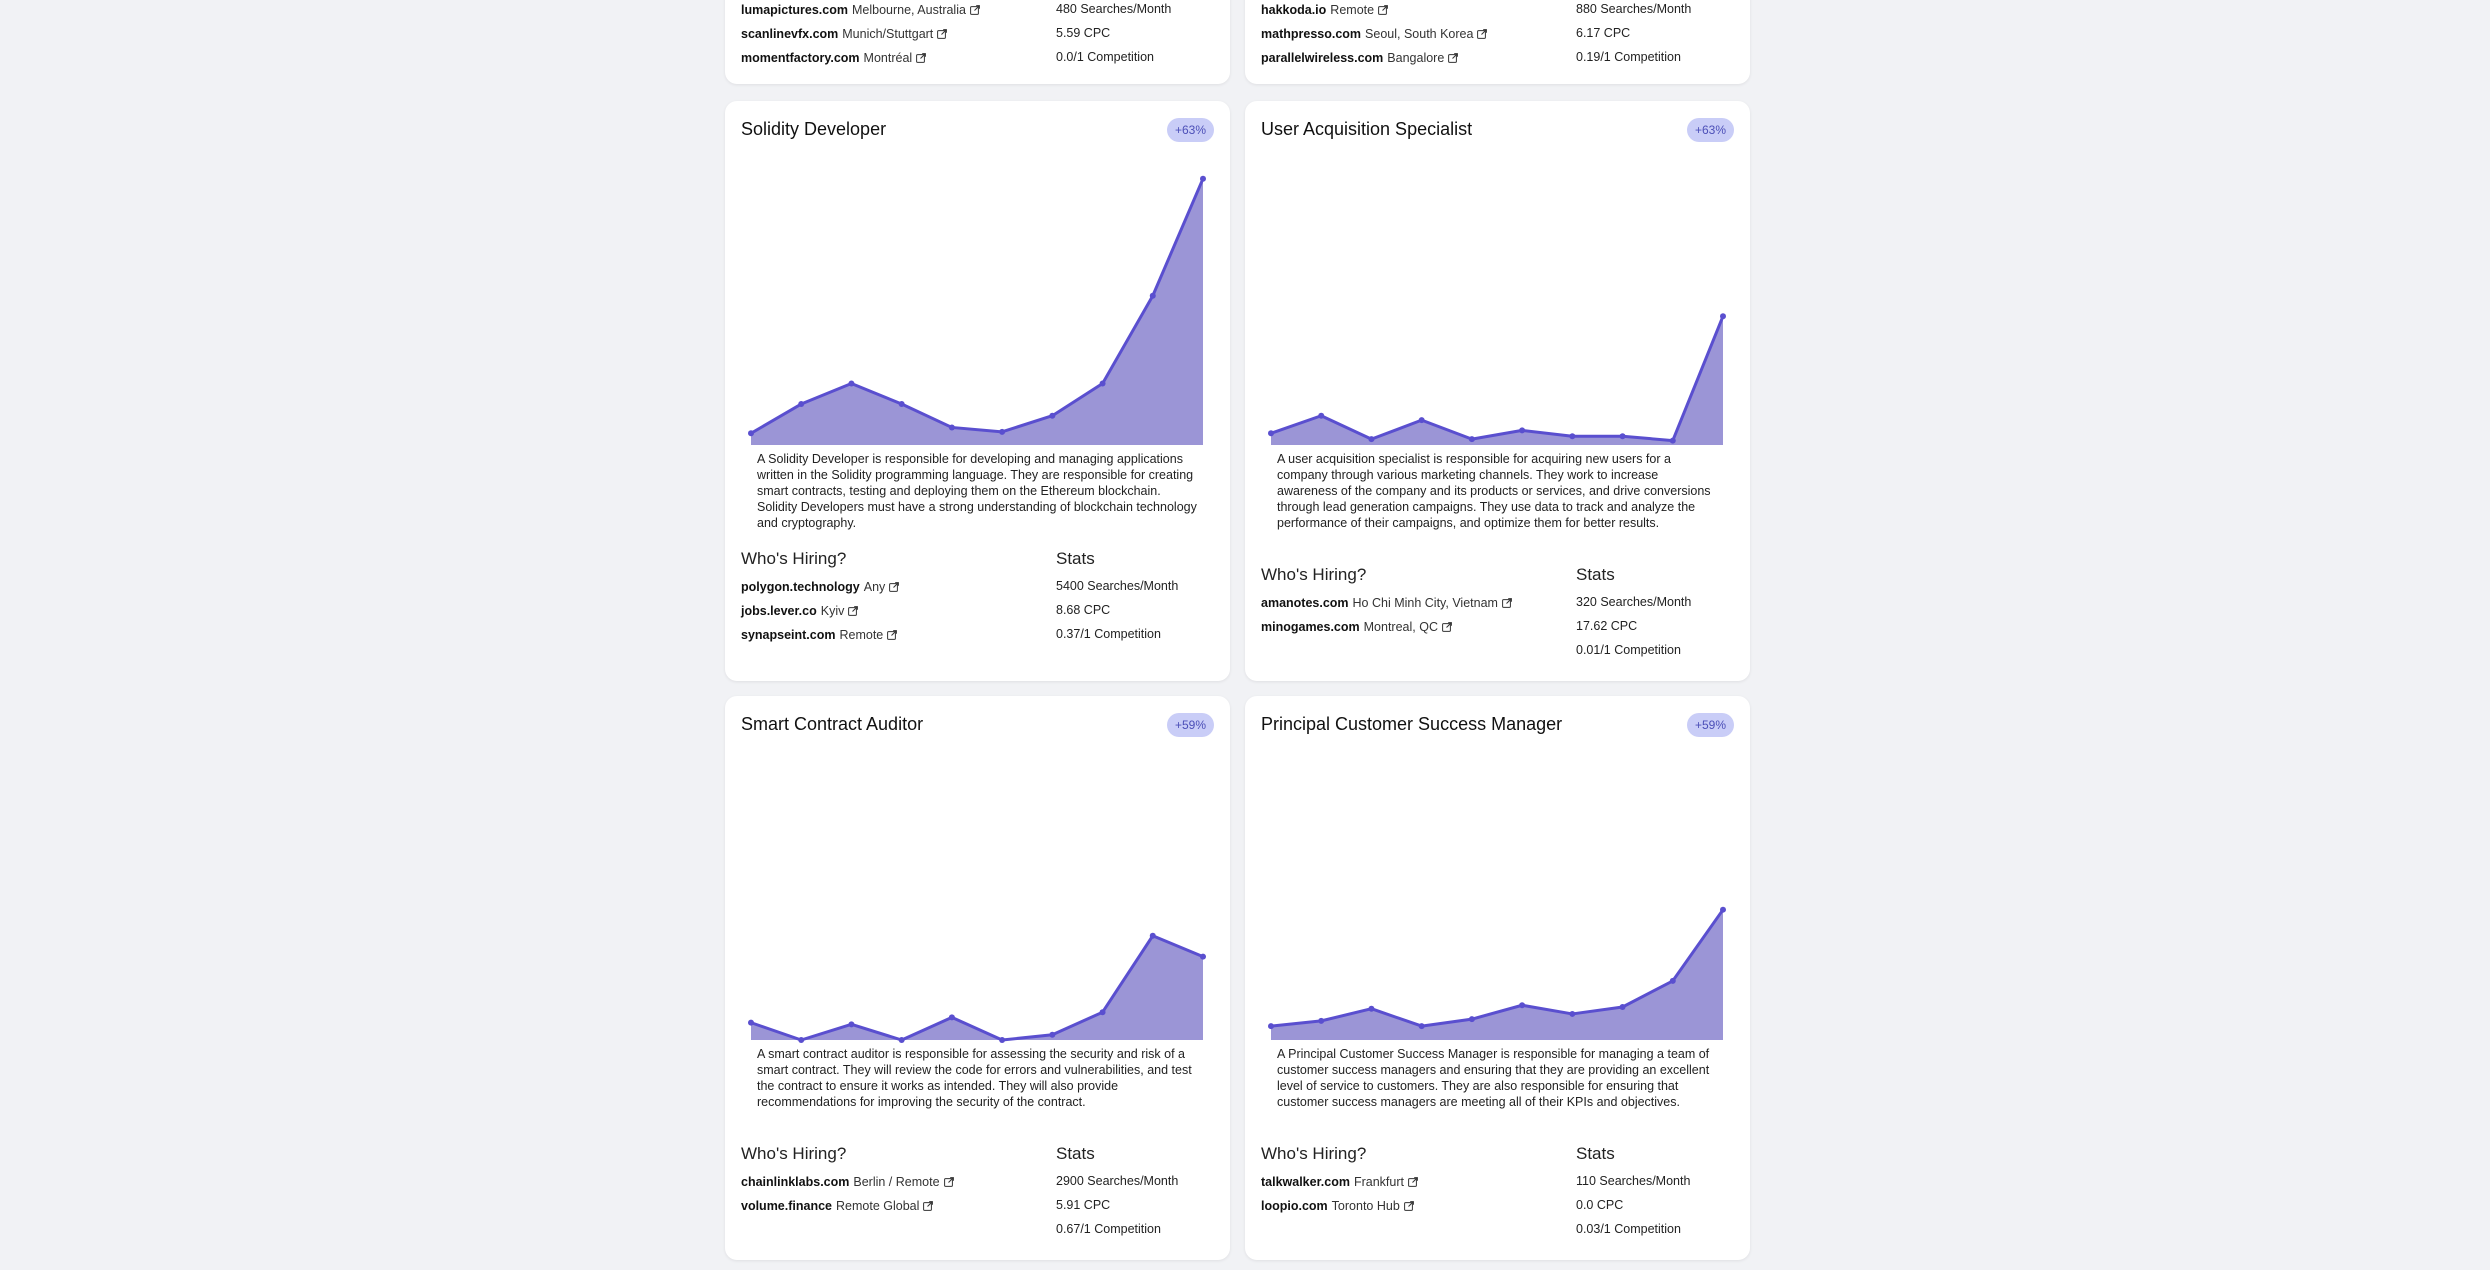 The height and width of the screenshot is (1270, 2490). I want to click on stat-competition: 0.37/1 Competition, so click(1108, 634).